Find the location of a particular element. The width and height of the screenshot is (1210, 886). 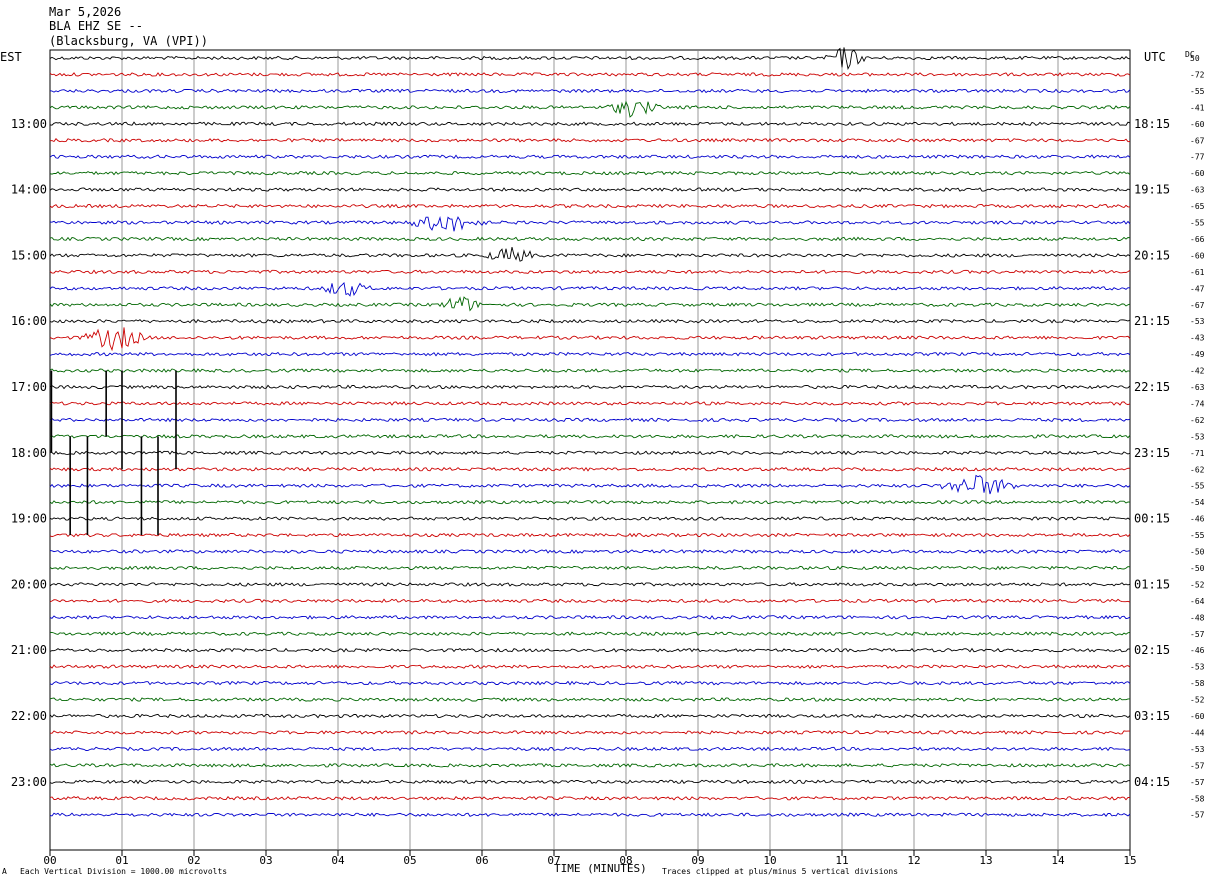

dc-offset-value: -52 is located at coordinates (1197, 700).